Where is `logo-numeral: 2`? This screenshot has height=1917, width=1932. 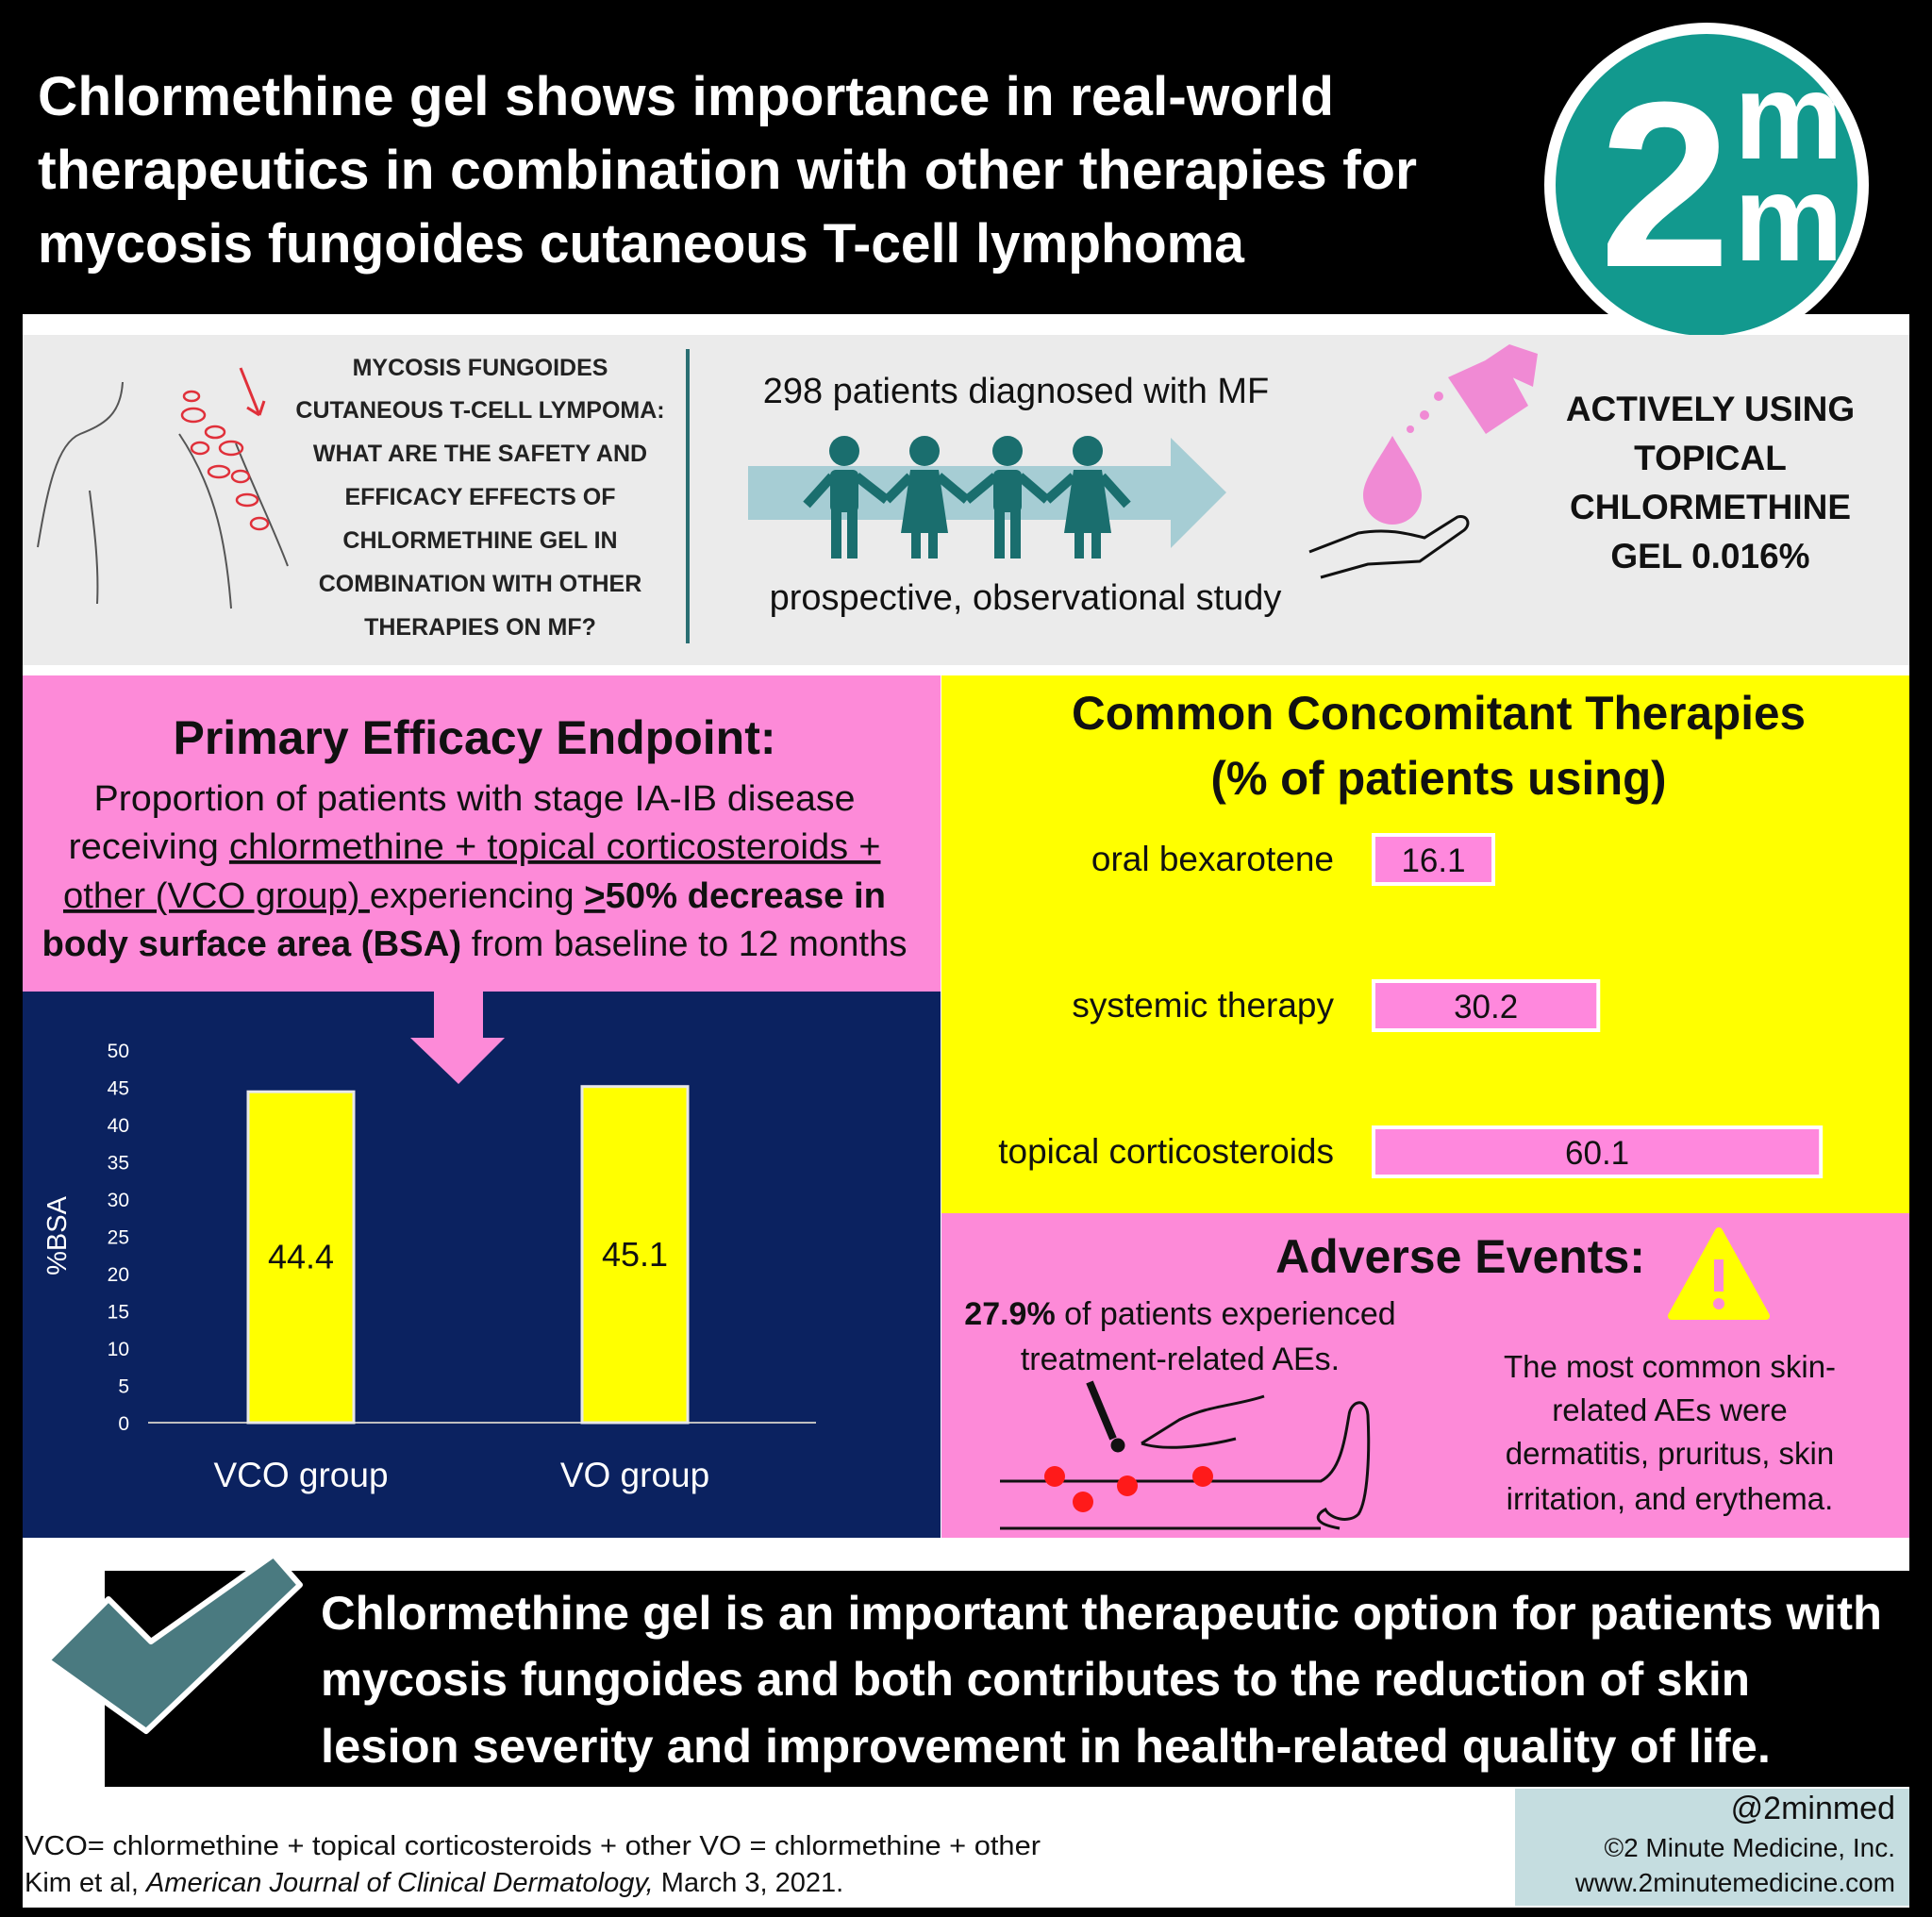 logo-numeral: 2 is located at coordinates (1665, 184).